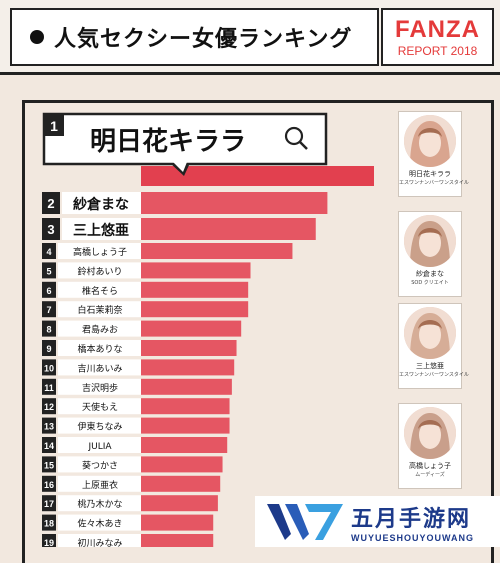 The height and width of the screenshot is (563, 500). I want to click on profile-label: エスワンナンバーワンスタイル, so click(434, 183).